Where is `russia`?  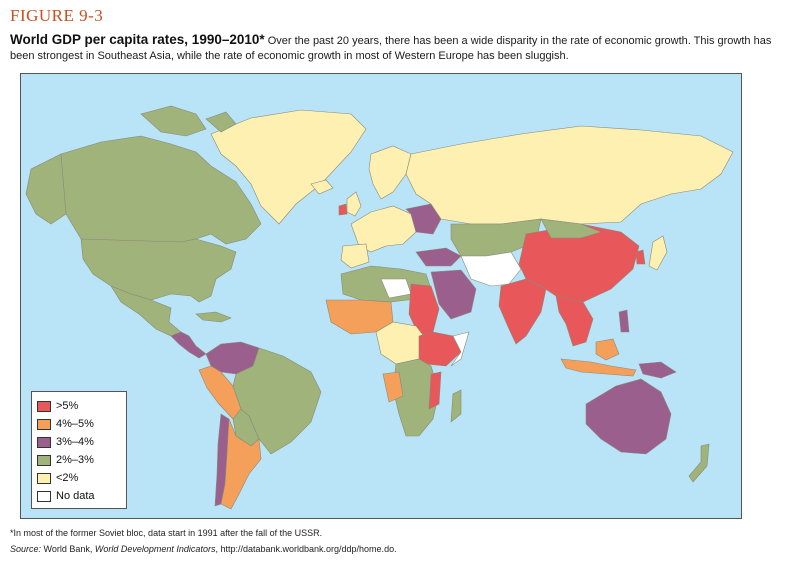 russia is located at coordinates (569, 175).